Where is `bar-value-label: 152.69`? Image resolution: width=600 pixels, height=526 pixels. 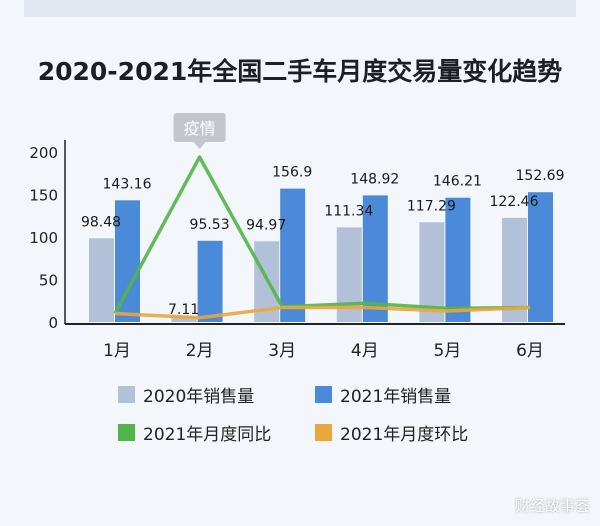
bar-value-label: 152.69 is located at coordinates (540, 176).